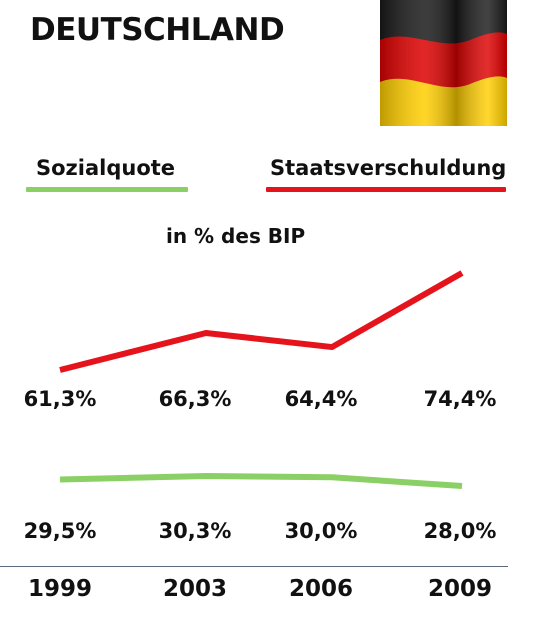  What do you see at coordinates (60, 589) in the screenshot?
I see `x-tick-label-1999: 1999` at bounding box center [60, 589].